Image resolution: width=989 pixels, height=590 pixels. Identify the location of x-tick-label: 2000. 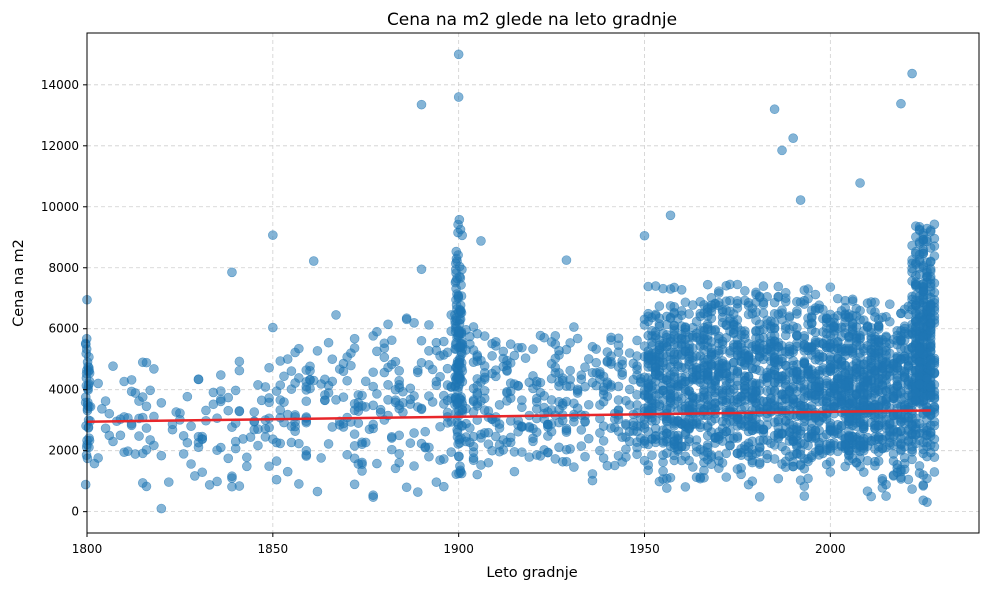
(830, 549).